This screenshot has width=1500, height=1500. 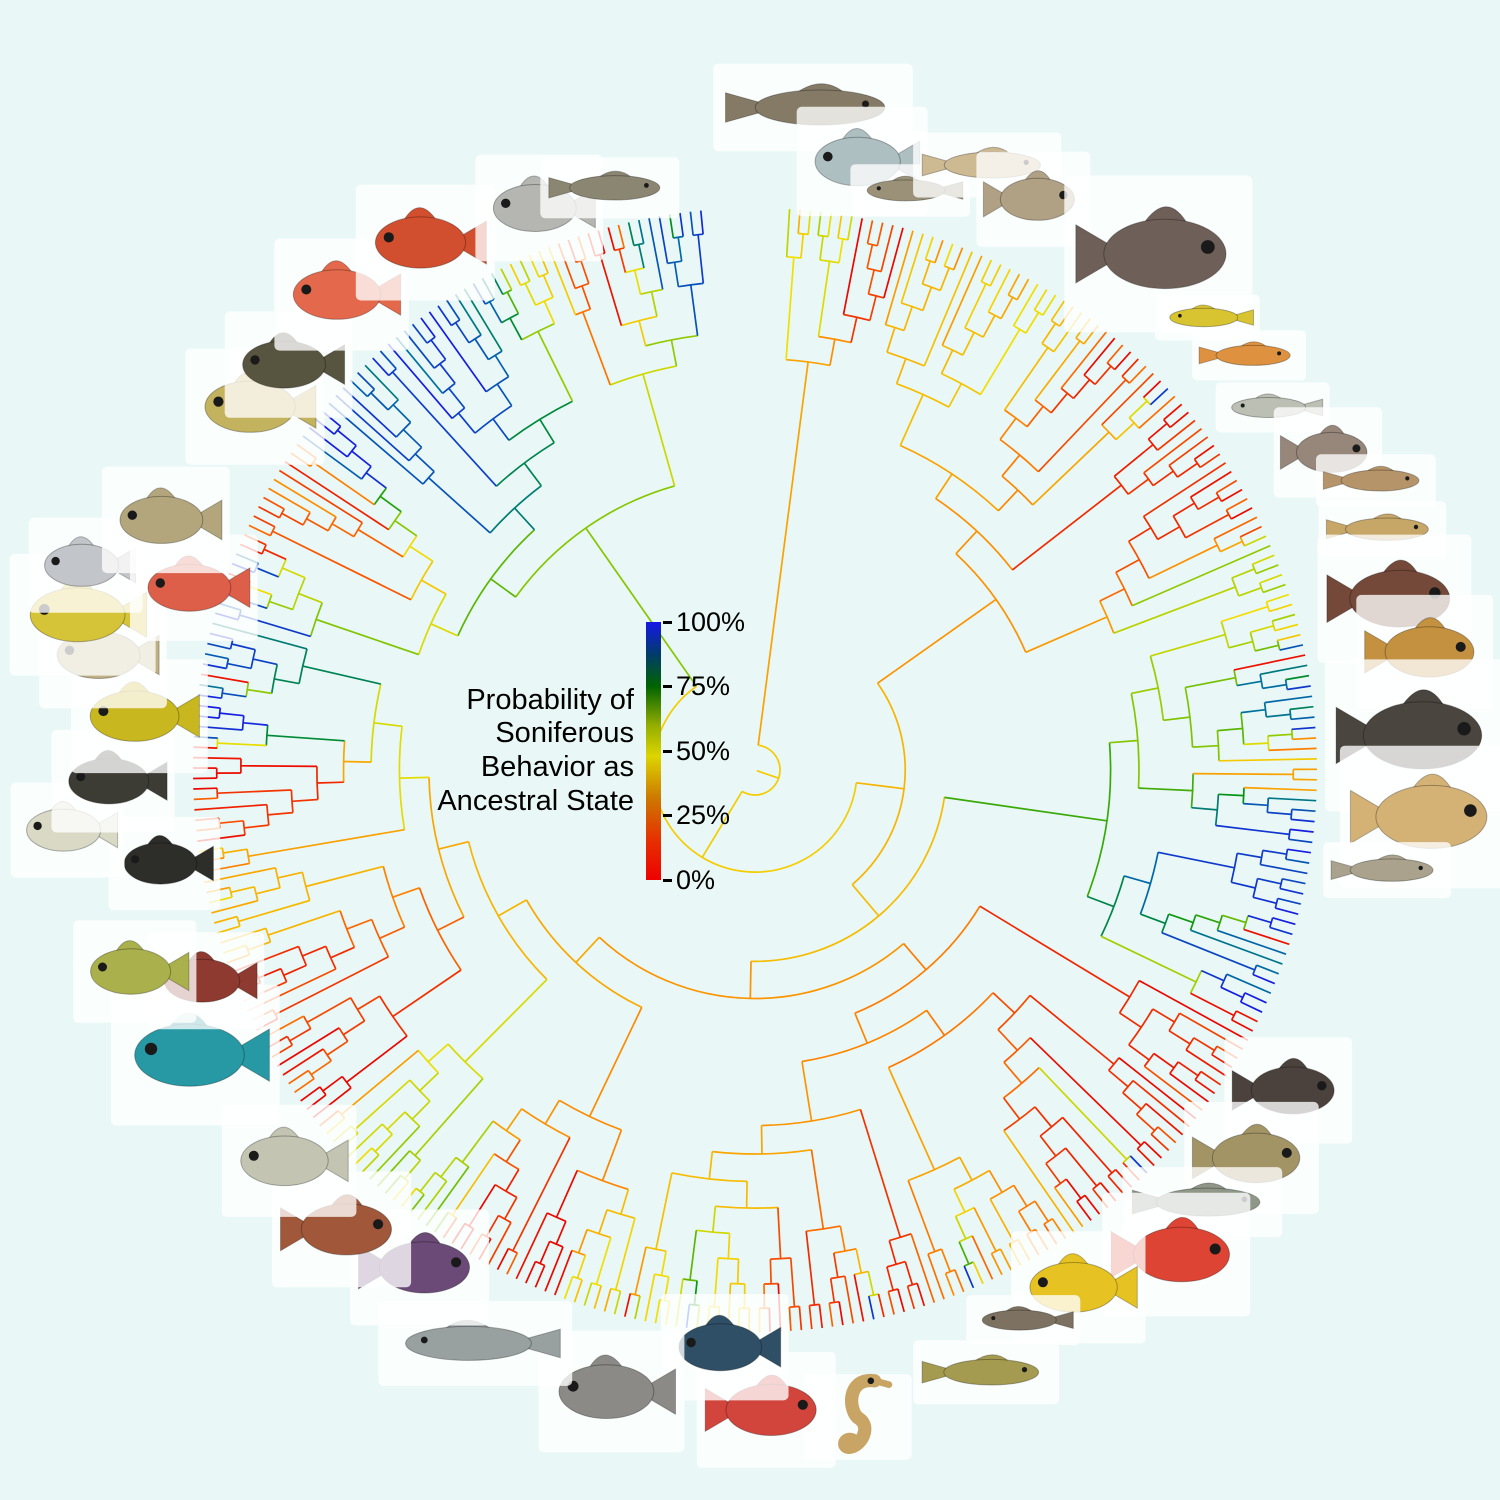 What do you see at coordinates (550, 699) in the screenshot?
I see `legend-title-line: Probability of` at bounding box center [550, 699].